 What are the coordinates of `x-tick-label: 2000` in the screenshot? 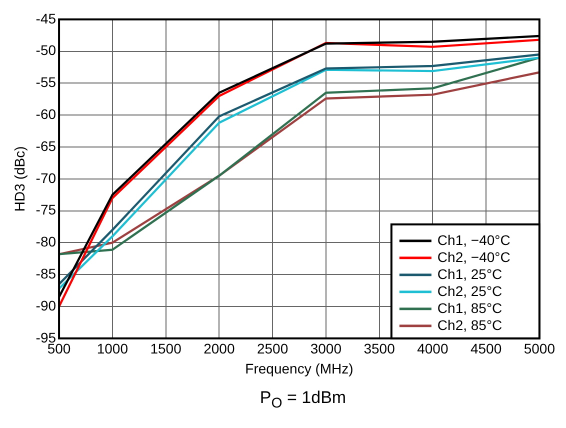 It's located at (219, 348).